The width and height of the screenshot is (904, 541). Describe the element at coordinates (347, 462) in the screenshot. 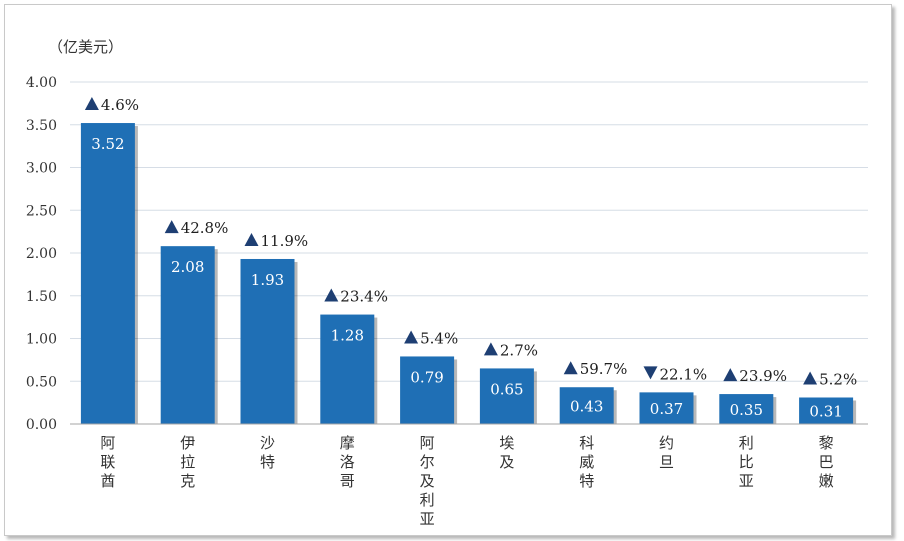

I see `category-label: 摩洛哥` at that location.